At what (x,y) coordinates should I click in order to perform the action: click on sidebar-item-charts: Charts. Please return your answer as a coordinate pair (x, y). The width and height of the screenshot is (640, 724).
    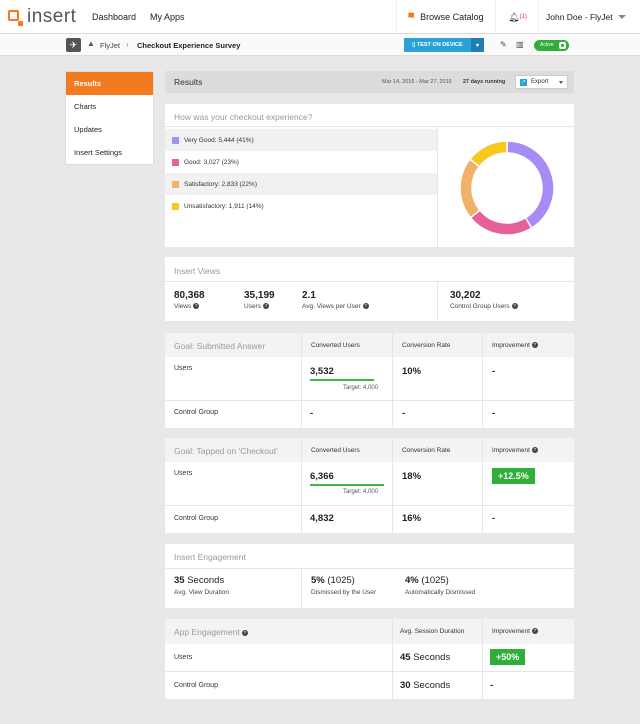
    Looking at the image, I should click on (85, 106).